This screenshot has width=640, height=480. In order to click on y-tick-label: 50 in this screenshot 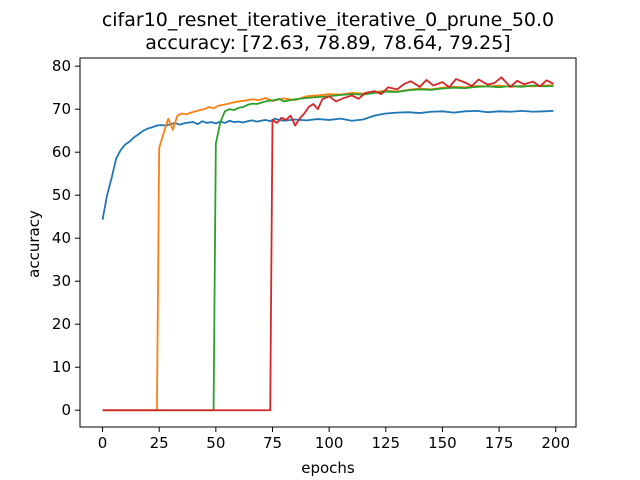, I will do `click(61, 195)`.